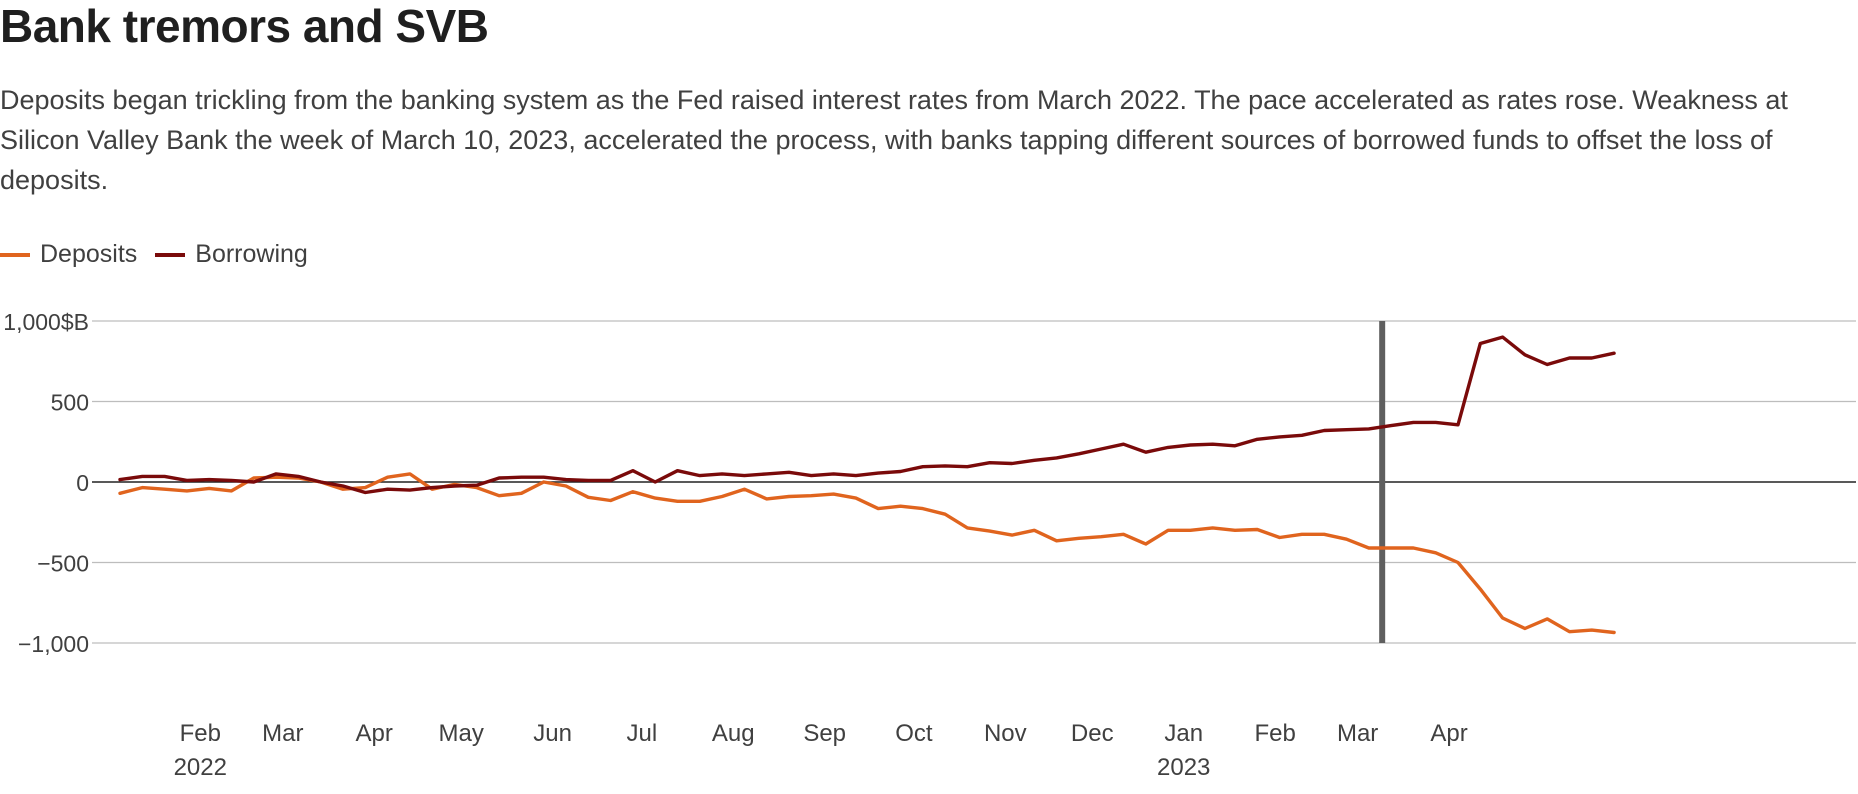 The width and height of the screenshot is (1858, 794). Describe the element at coordinates (733, 733) in the screenshot. I see `x-tick-label: Aug` at that location.